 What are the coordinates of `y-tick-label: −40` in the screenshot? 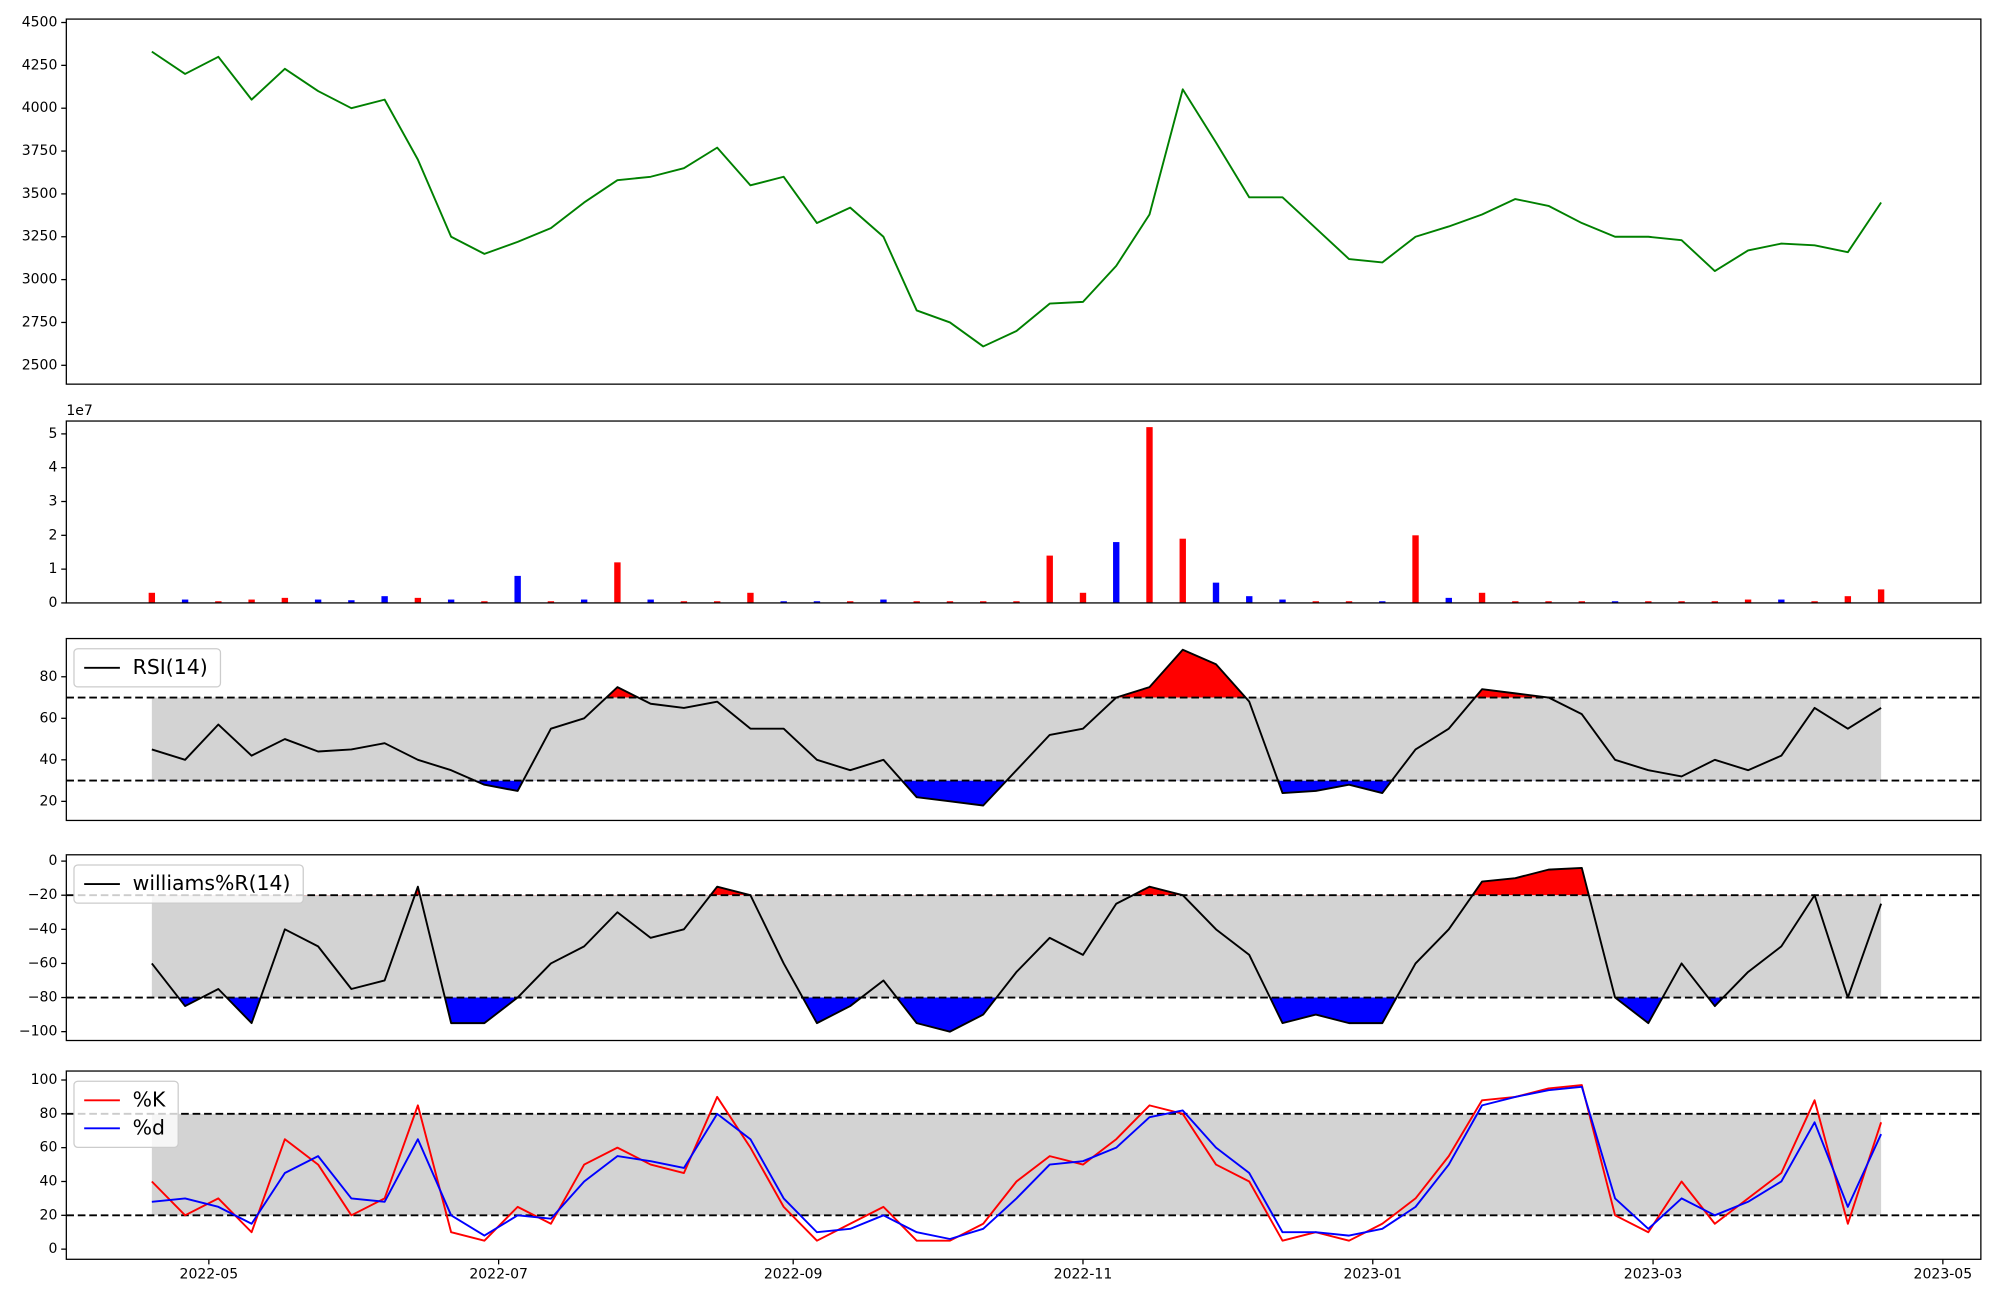 It's located at (43, 929).